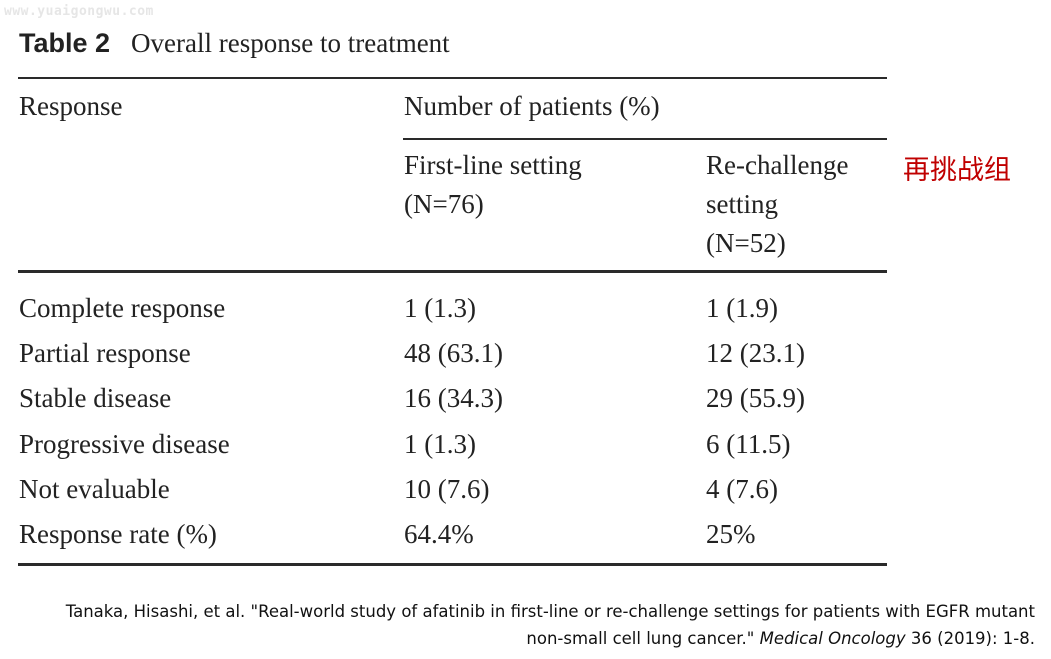  Describe the element at coordinates (105, 353) in the screenshot. I see `row-response: Partial response` at that location.